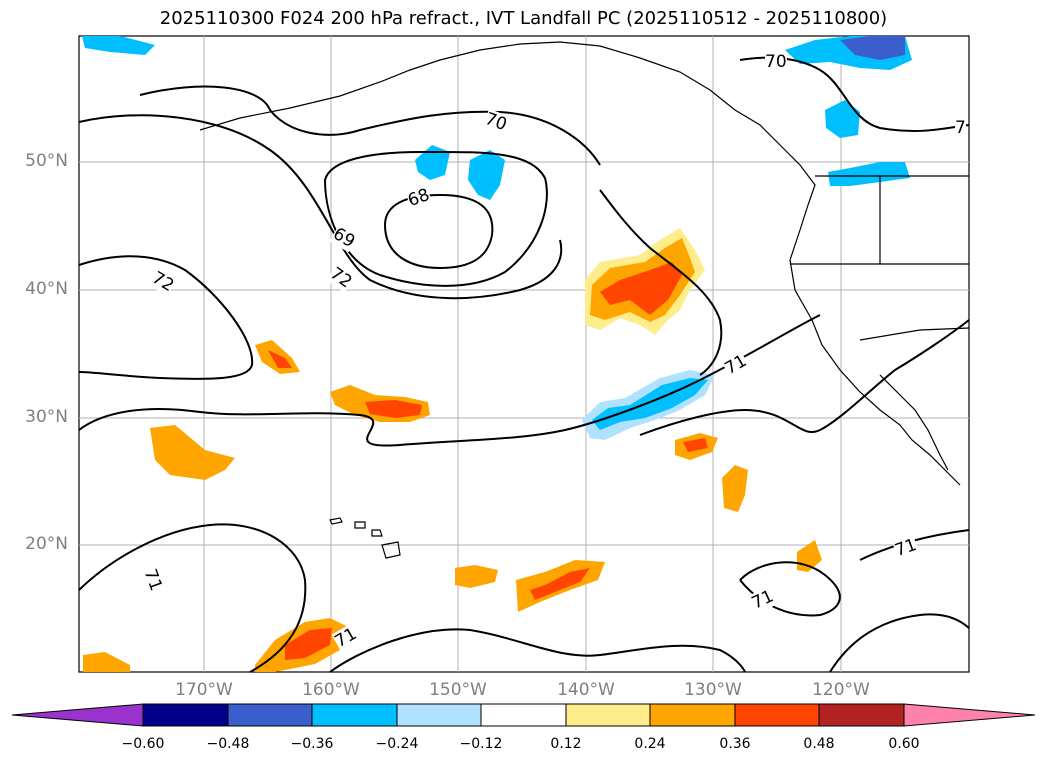 This screenshot has height=765, width=1047. What do you see at coordinates (331, 690) in the screenshot?
I see `lon-label-160w: 160°W` at bounding box center [331, 690].